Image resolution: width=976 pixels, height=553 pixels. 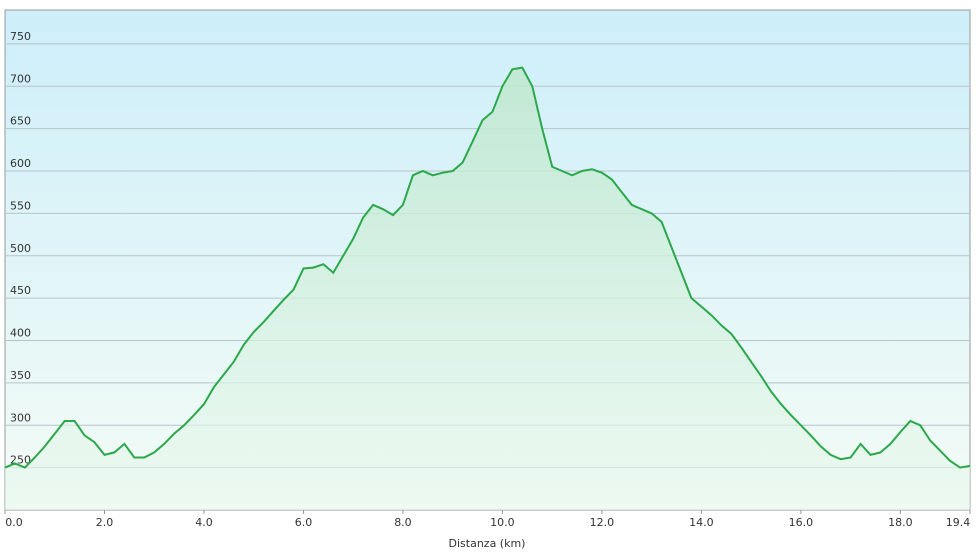 What do you see at coordinates (20, 417) in the screenshot?
I see `y-tick-label: 300` at bounding box center [20, 417].